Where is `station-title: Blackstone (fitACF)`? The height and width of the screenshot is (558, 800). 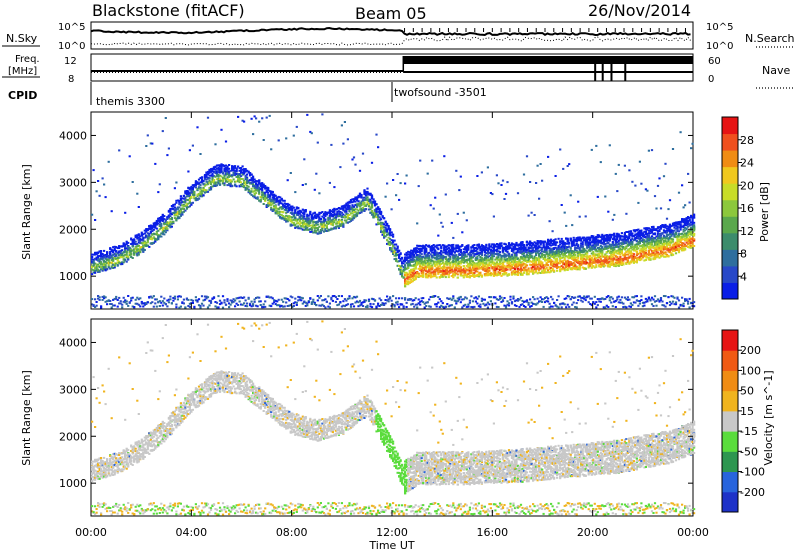
station-title: Blackstone (fitACF) is located at coordinates (168, 10).